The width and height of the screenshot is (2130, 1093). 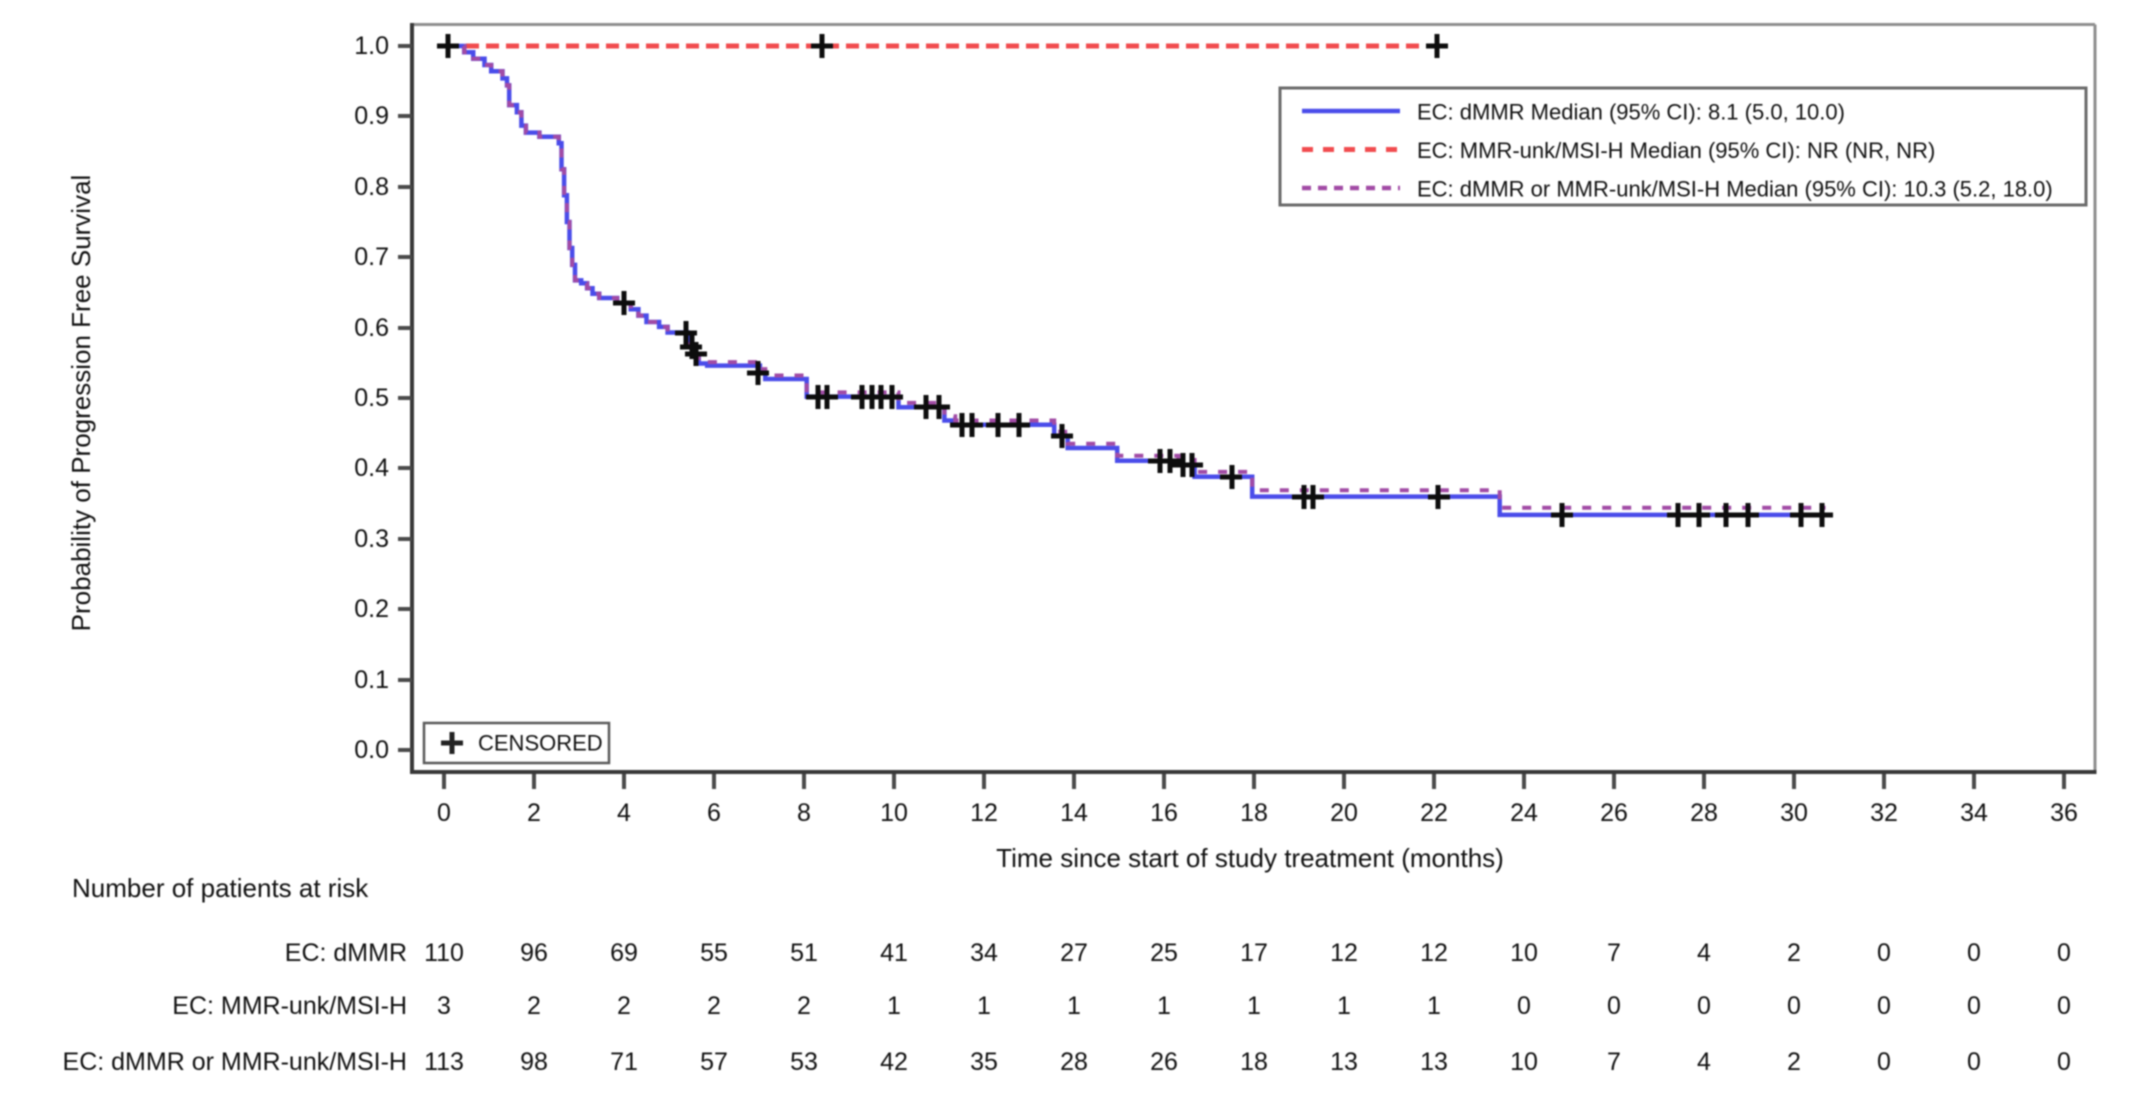 I want to click on svg-text: 98, so click(x=534, y=1062).